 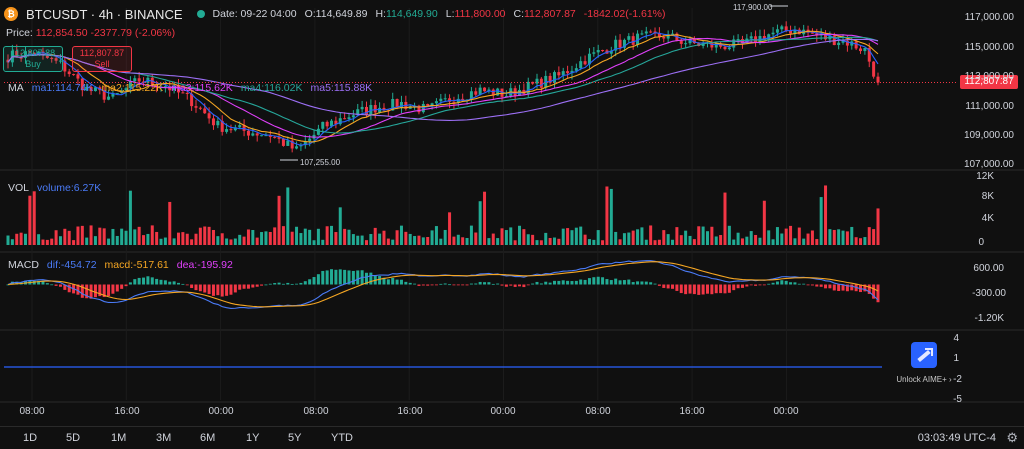 I want to click on range-1y-button: 1Y, so click(x=253, y=438).